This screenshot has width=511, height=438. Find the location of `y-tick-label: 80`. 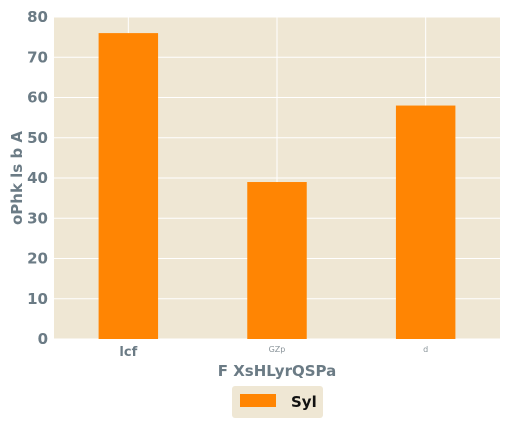

y-tick-label: 80 is located at coordinates (37, 17).